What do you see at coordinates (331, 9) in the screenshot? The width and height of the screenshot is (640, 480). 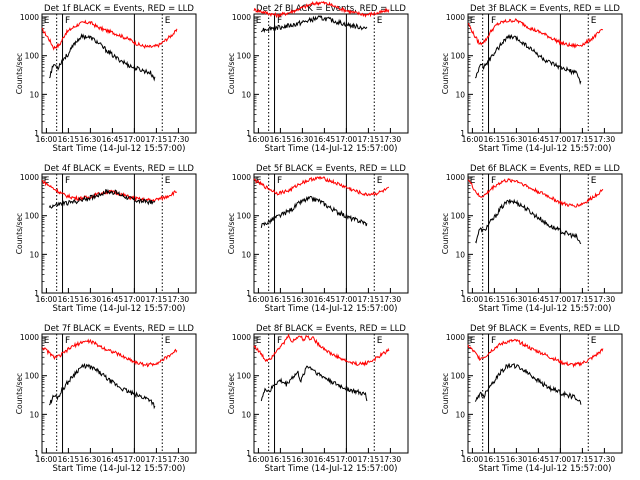 I see `chart-title: Det 2f BLACK = Events, RED = LLD` at bounding box center [331, 9].